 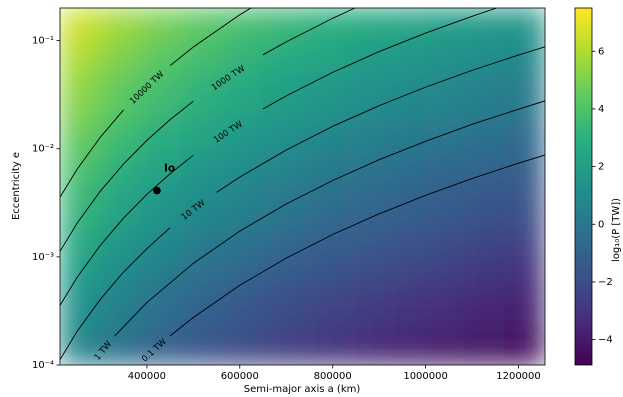 What do you see at coordinates (43, 41) in the screenshot?
I see `y-tick-label: 10⁻¹` at bounding box center [43, 41].